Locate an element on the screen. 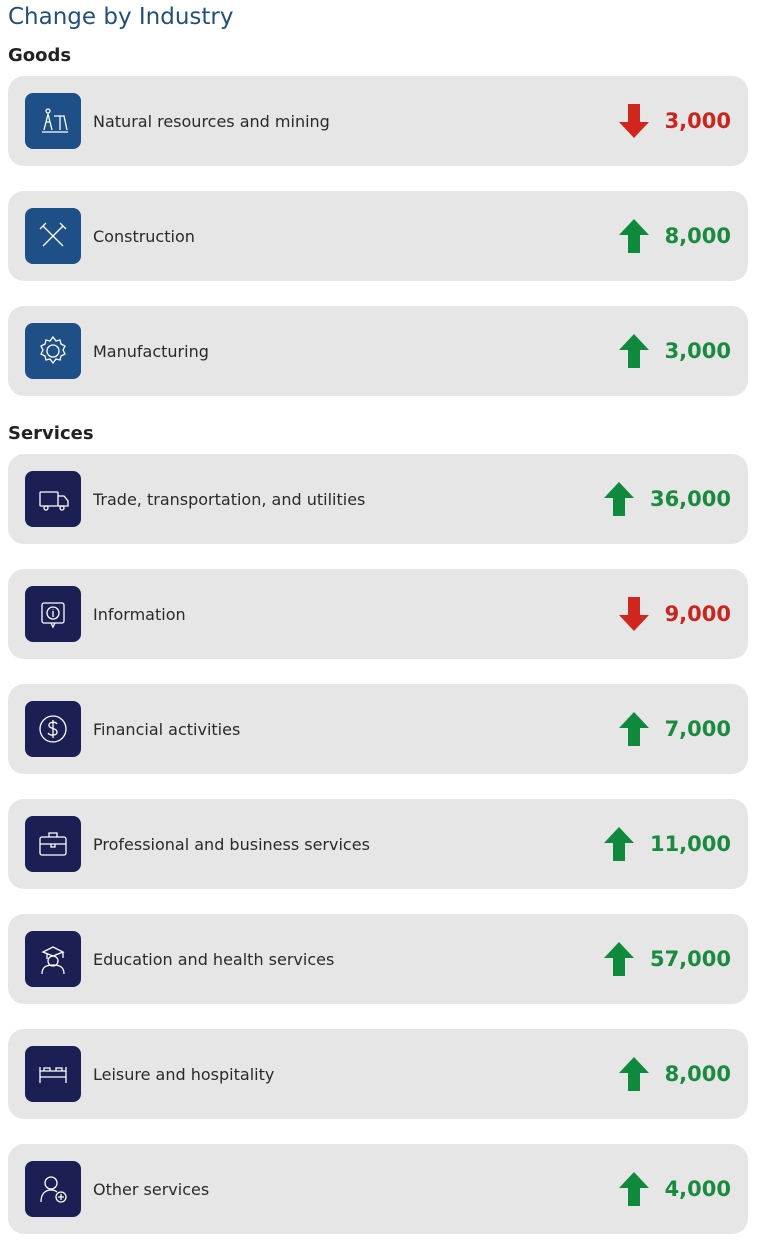  change-value: 9,000 is located at coordinates (697, 614).